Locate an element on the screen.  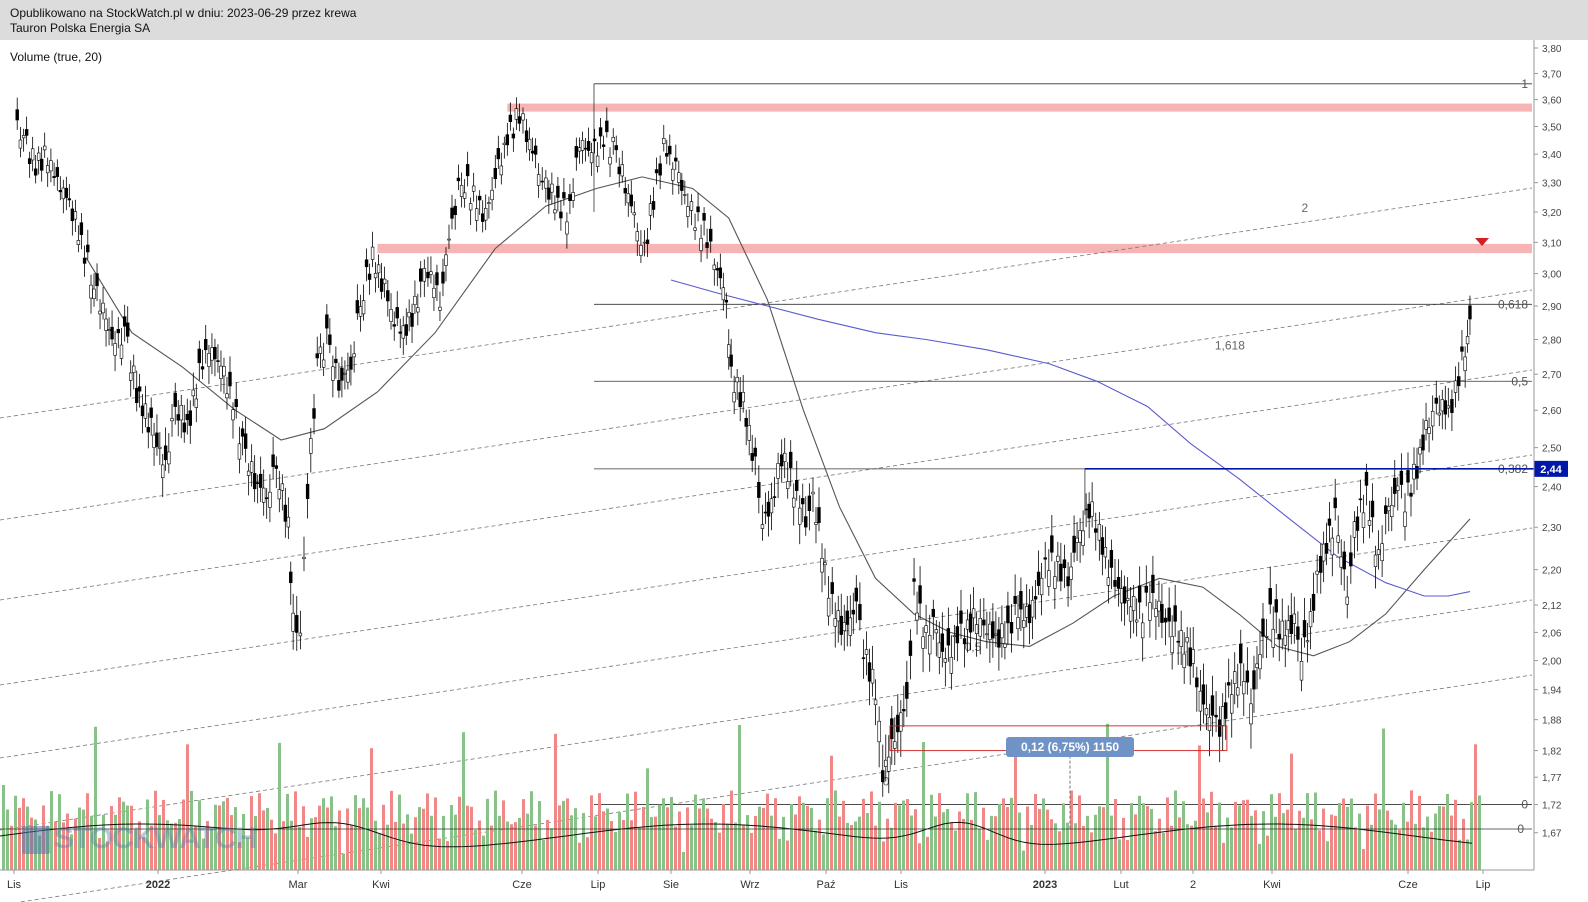
measure-label-box is located at coordinates (1070, 747).